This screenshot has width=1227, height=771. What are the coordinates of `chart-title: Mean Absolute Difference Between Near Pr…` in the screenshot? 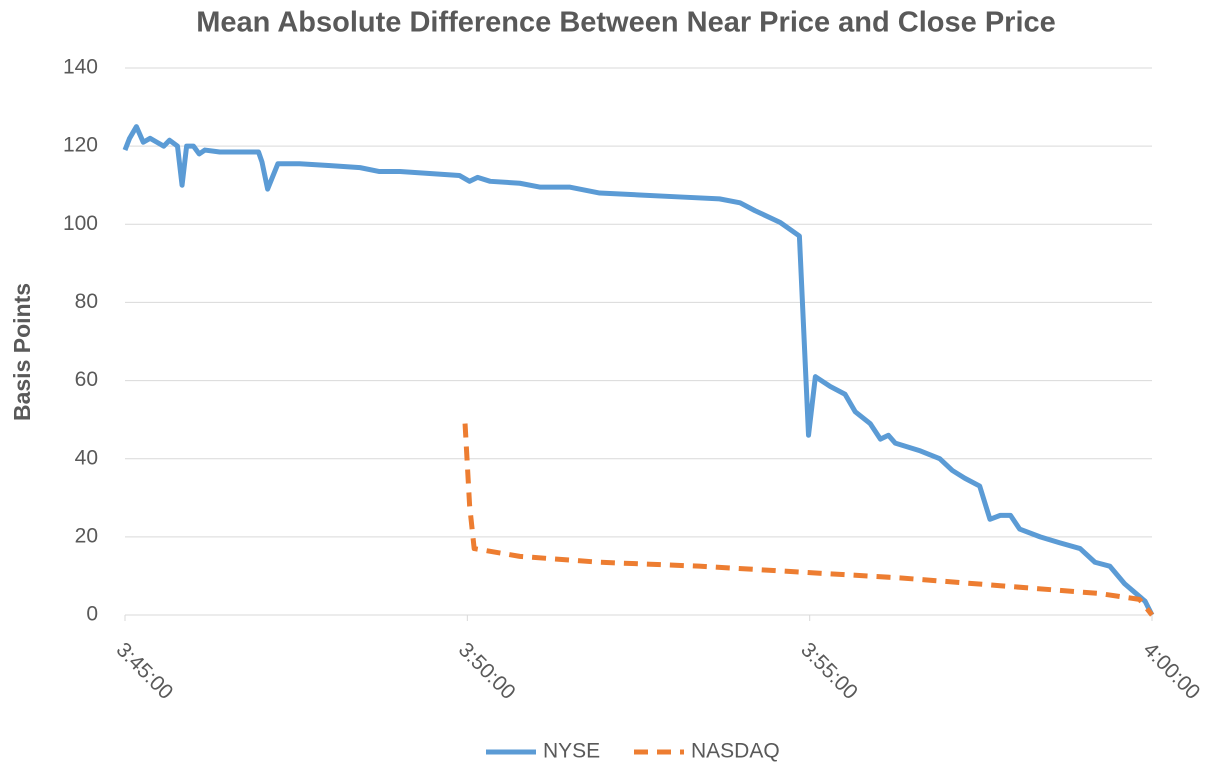 It's located at (626, 23).